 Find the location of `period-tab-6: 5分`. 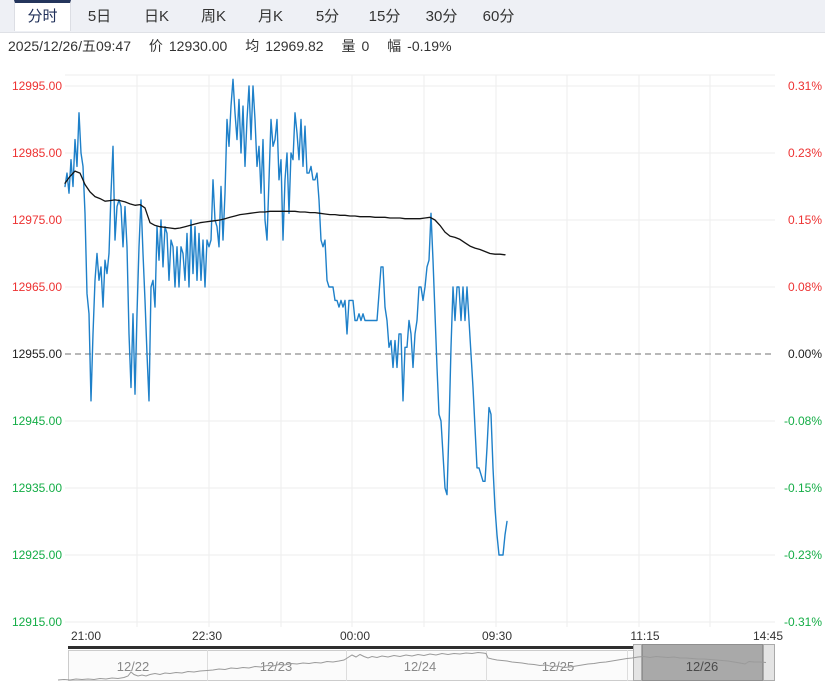

period-tab-6: 5分 is located at coordinates (327, 16).